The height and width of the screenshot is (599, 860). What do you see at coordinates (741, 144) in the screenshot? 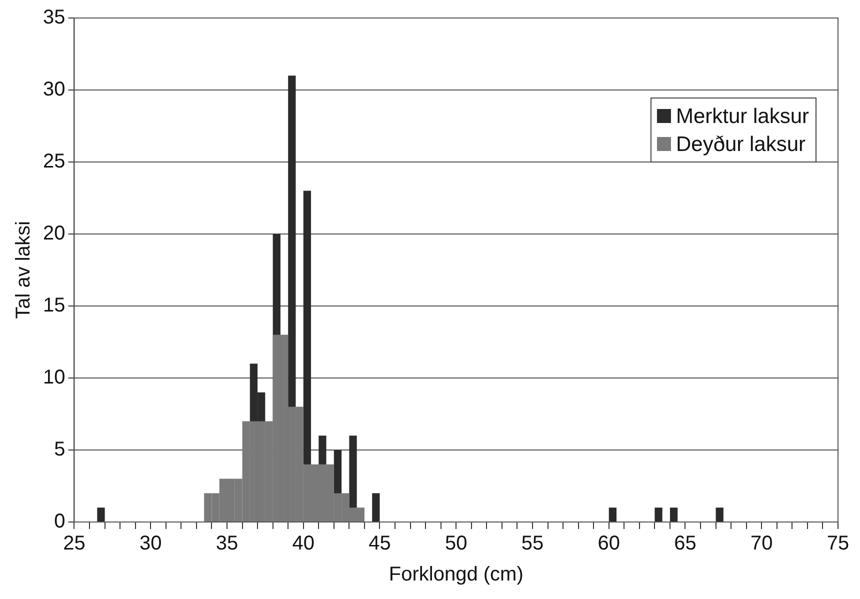
I see `legend-label: Deyður laksur` at bounding box center [741, 144].